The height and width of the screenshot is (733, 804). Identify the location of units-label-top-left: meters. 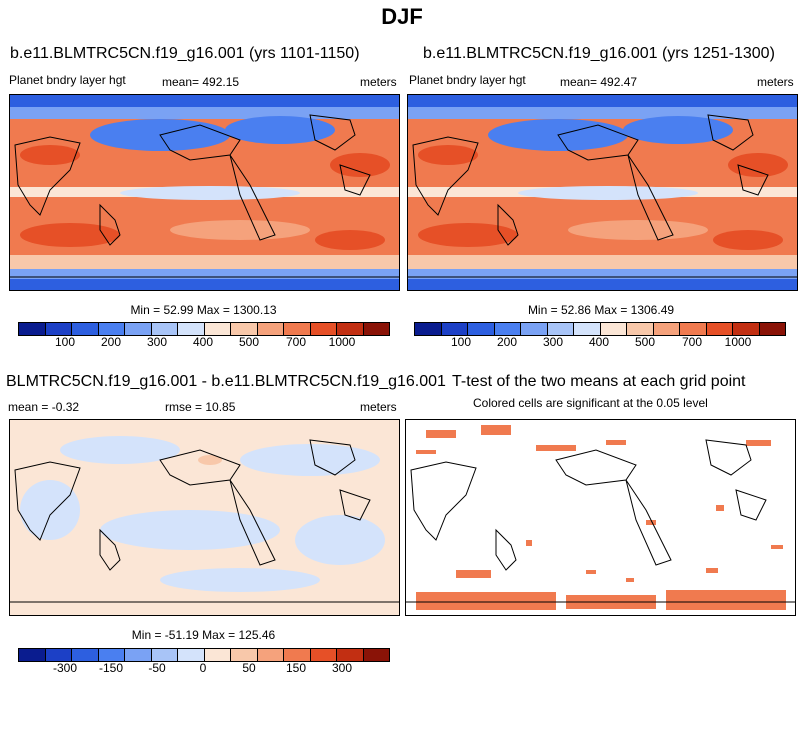
(378, 82).